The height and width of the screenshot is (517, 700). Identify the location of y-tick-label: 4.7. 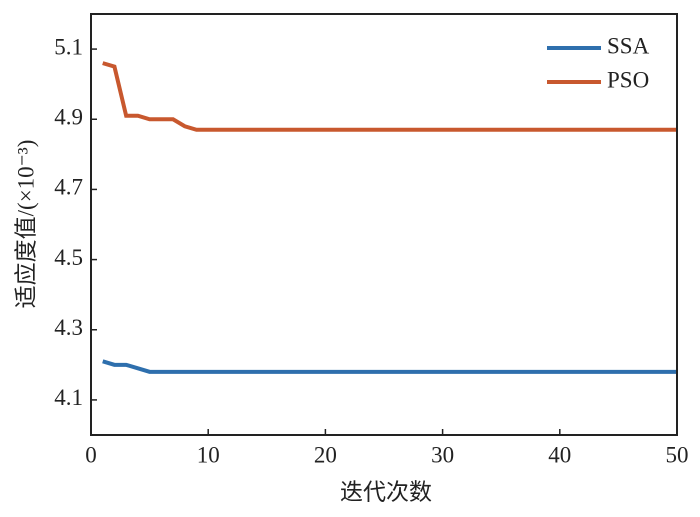
(68, 187).